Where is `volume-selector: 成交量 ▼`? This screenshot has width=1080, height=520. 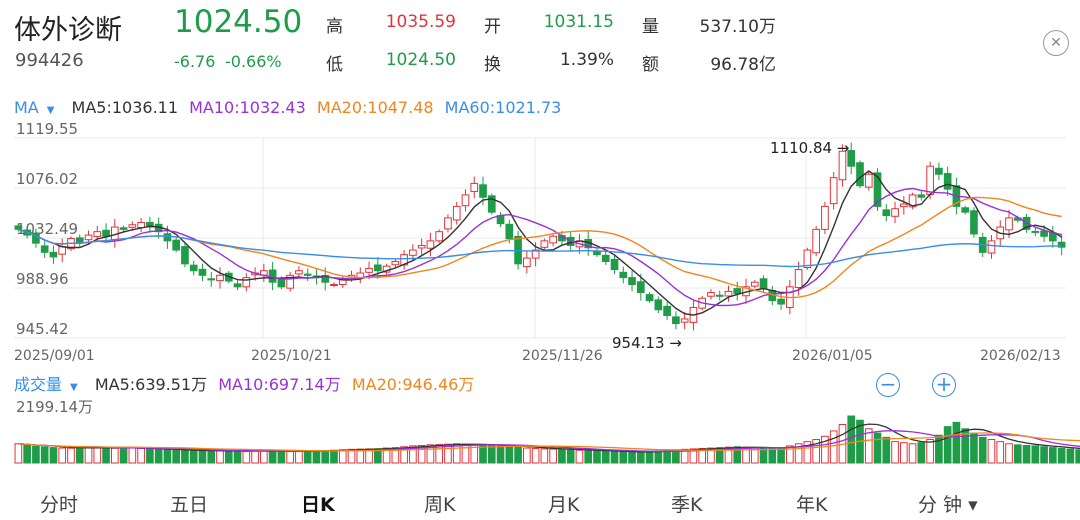
volume-selector: 成交量 ▼ is located at coordinates (49, 384).